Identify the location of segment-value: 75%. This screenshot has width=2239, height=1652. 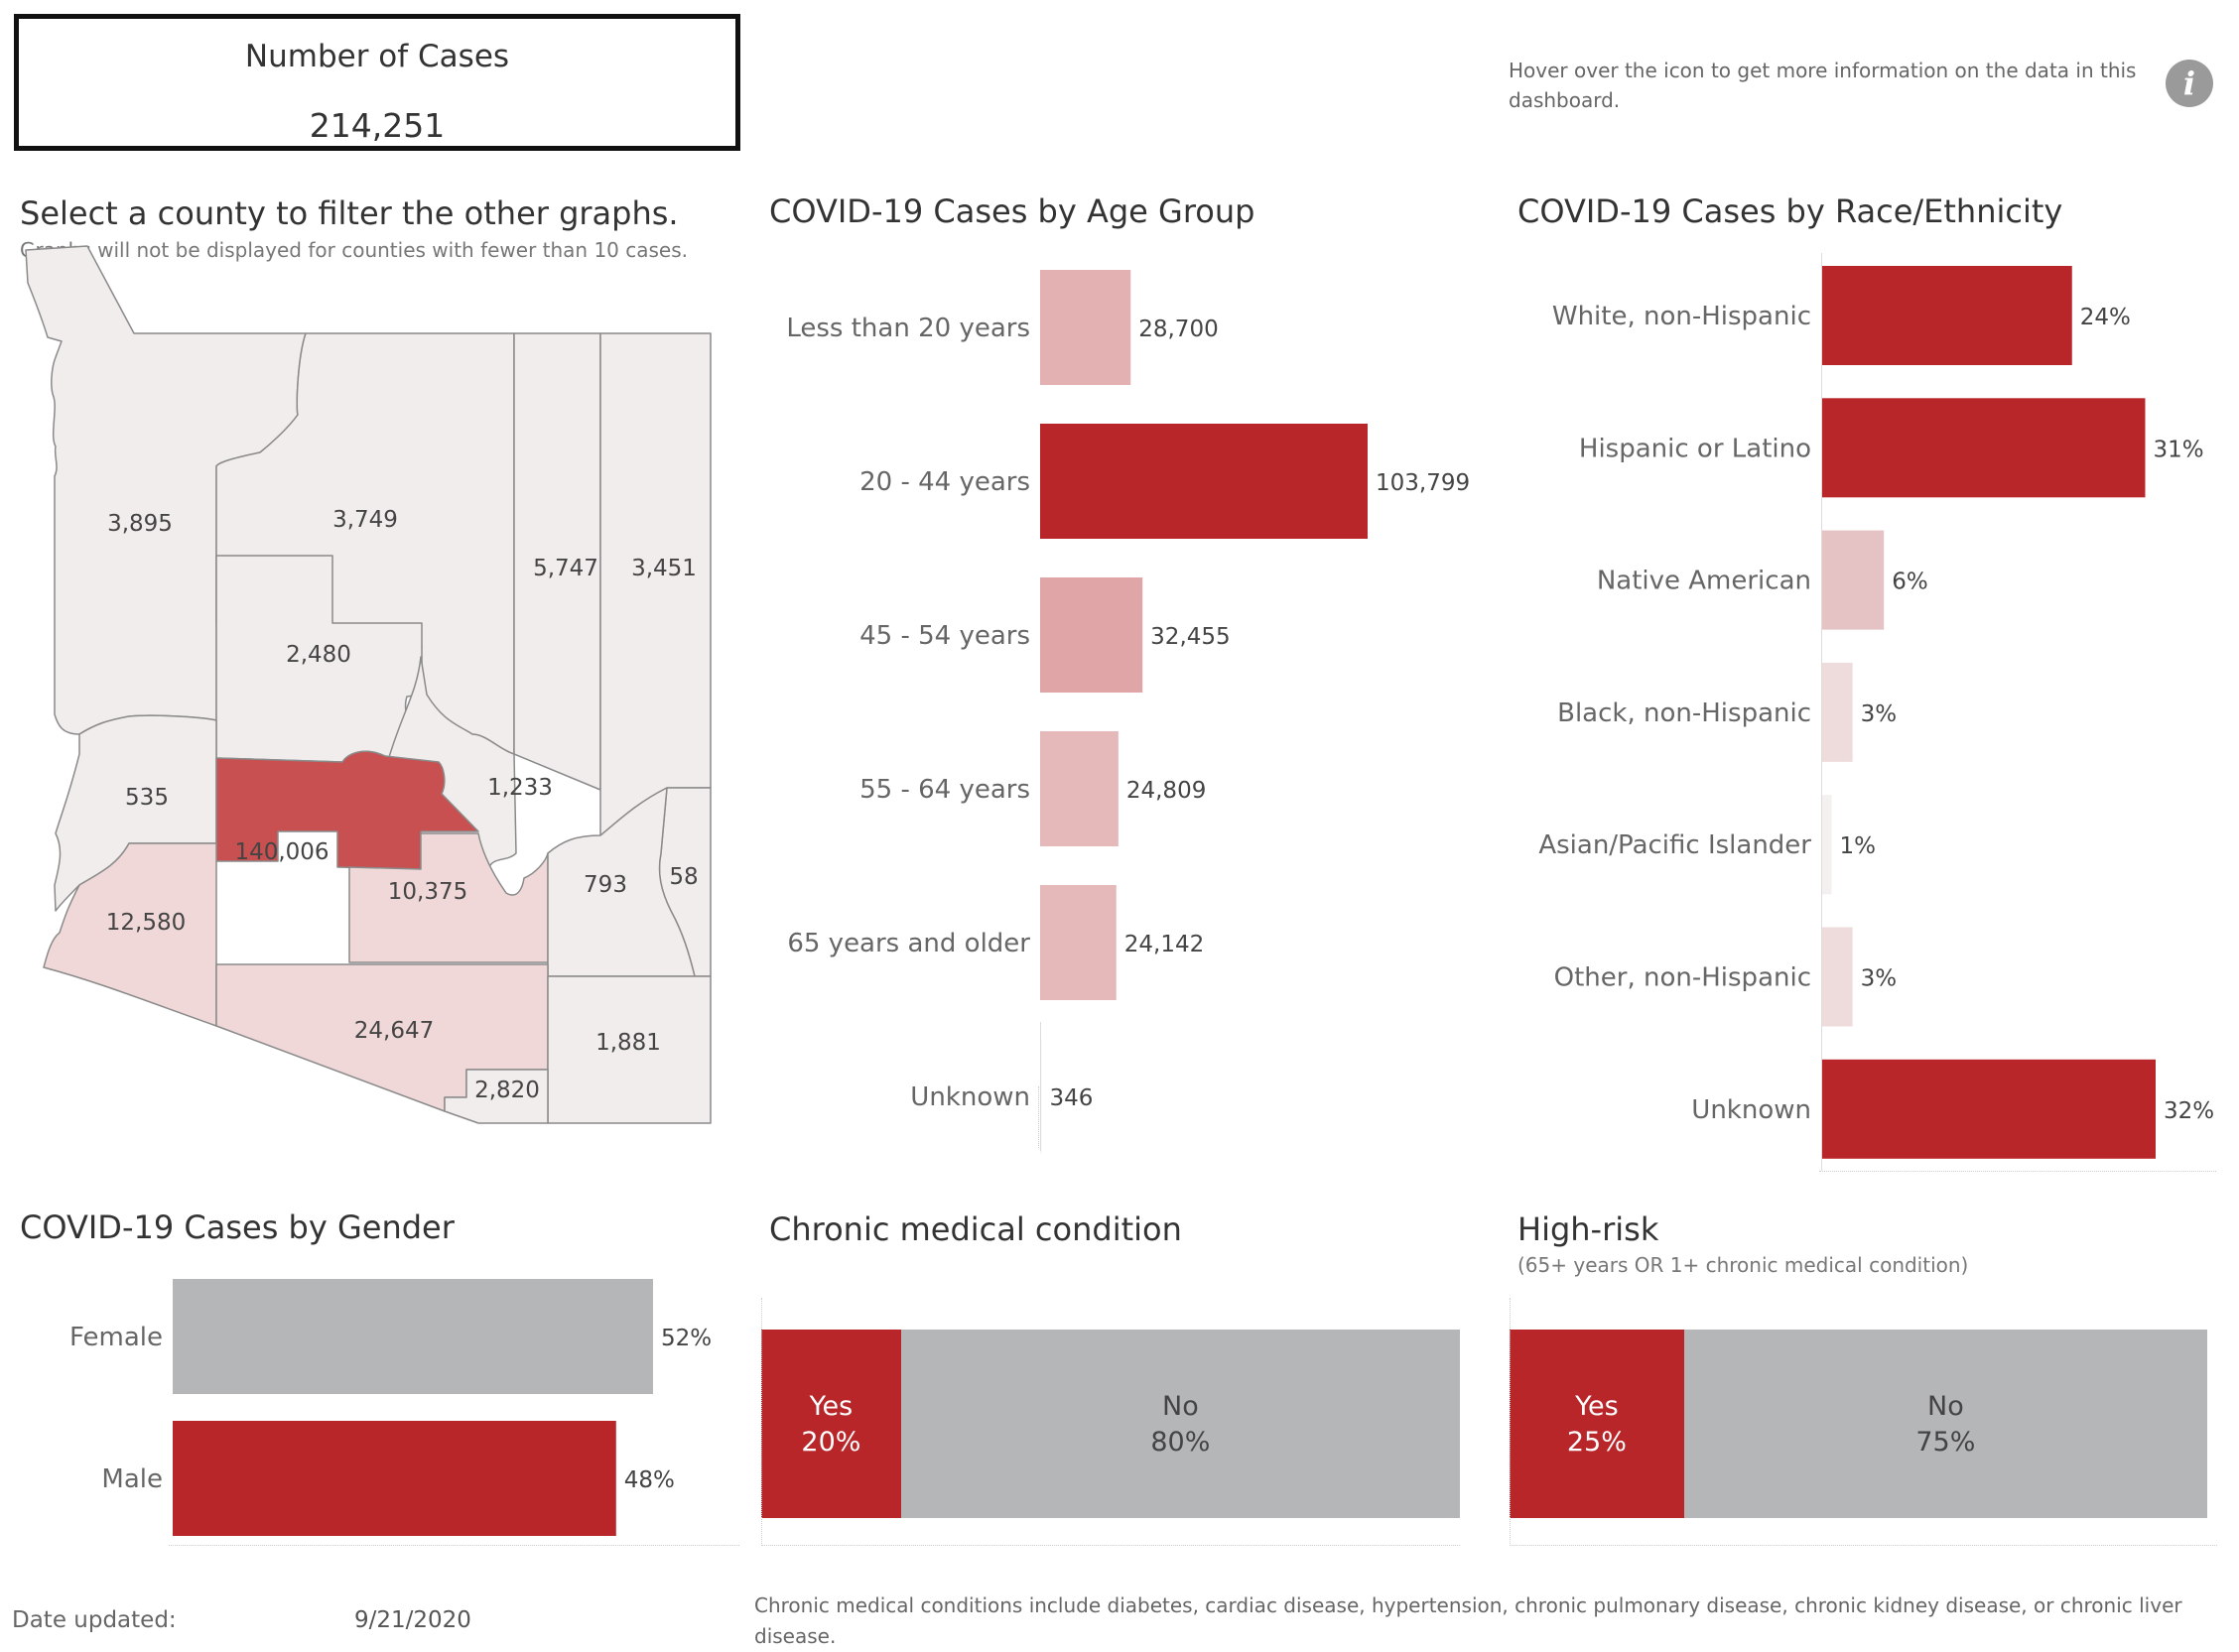
(1945, 1442).